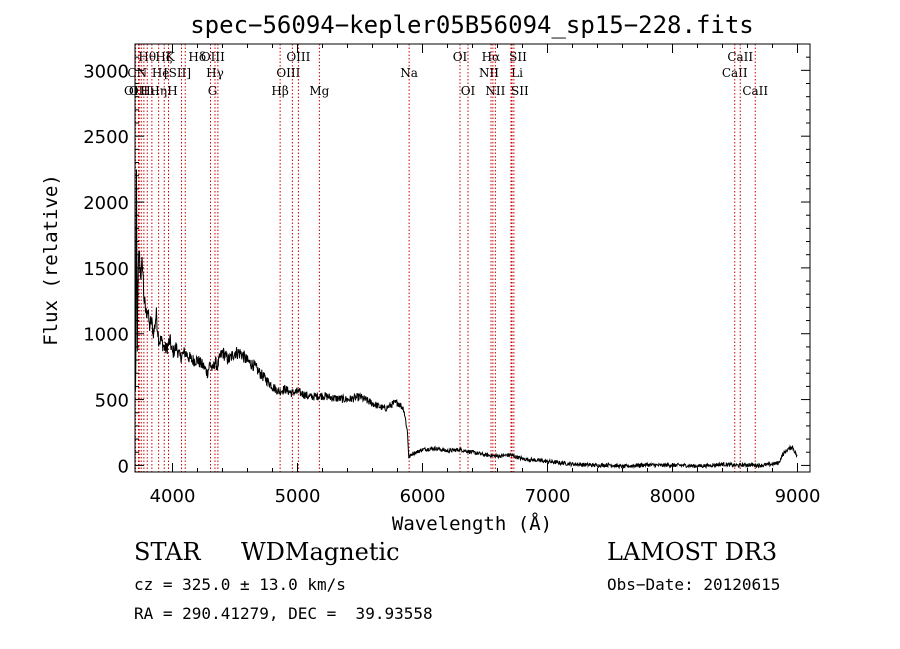 Image resolution: width=900 pixels, height=649 pixels. What do you see at coordinates (213, 91) in the screenshot?
I see `line-label: G` at bounding box center [213, 91].